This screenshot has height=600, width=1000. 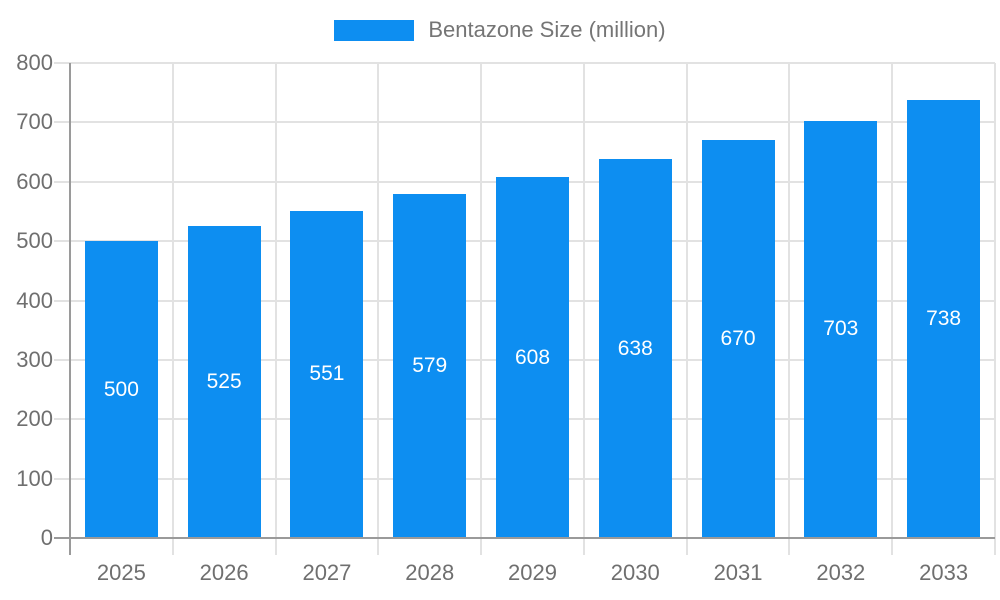 What do you see at coordinates (524, 538) in the screenshot?
I see `x-axis-line` at bounding box center [524, 538].